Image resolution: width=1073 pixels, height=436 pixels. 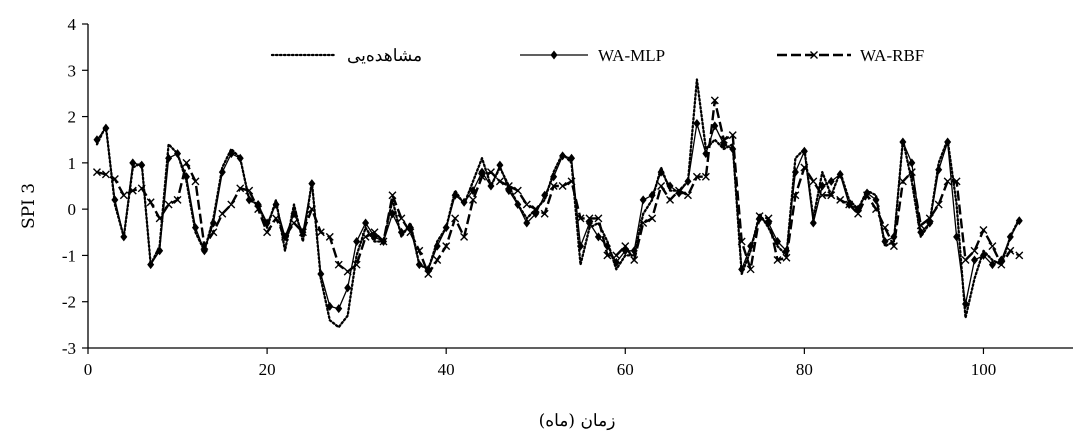 I want to click on legend-marker, so click(x=814, y=55).